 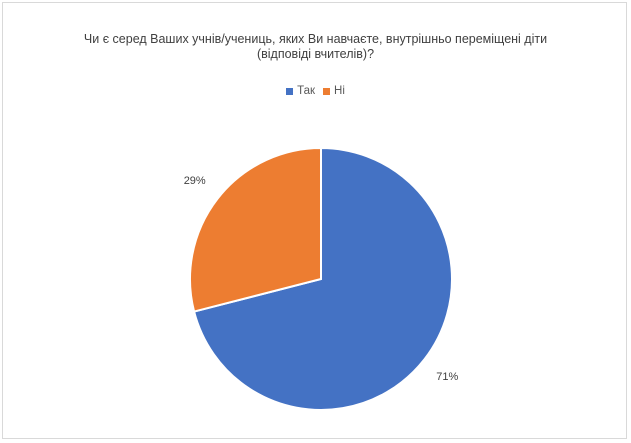 I want to click on chart-legend: Так Ні, so click(x=315, y=91).